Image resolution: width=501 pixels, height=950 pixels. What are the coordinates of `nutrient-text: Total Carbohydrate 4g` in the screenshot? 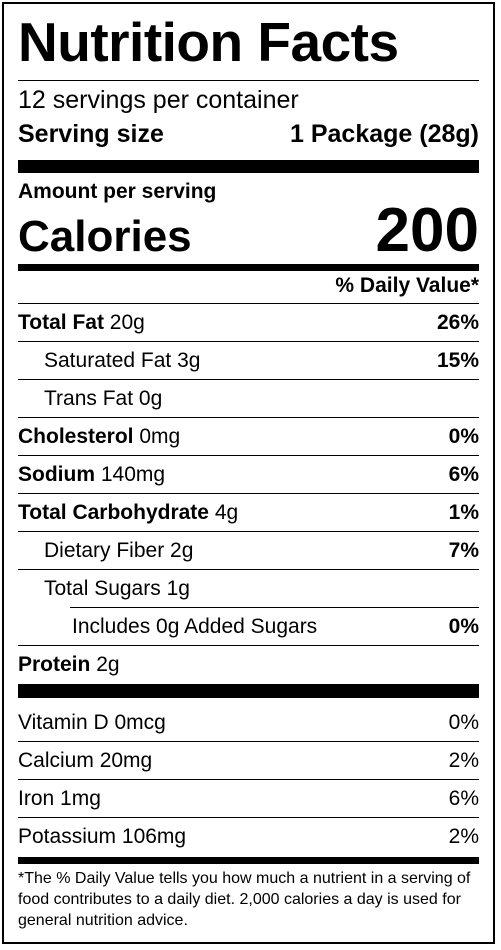 It's located at (128, 513).